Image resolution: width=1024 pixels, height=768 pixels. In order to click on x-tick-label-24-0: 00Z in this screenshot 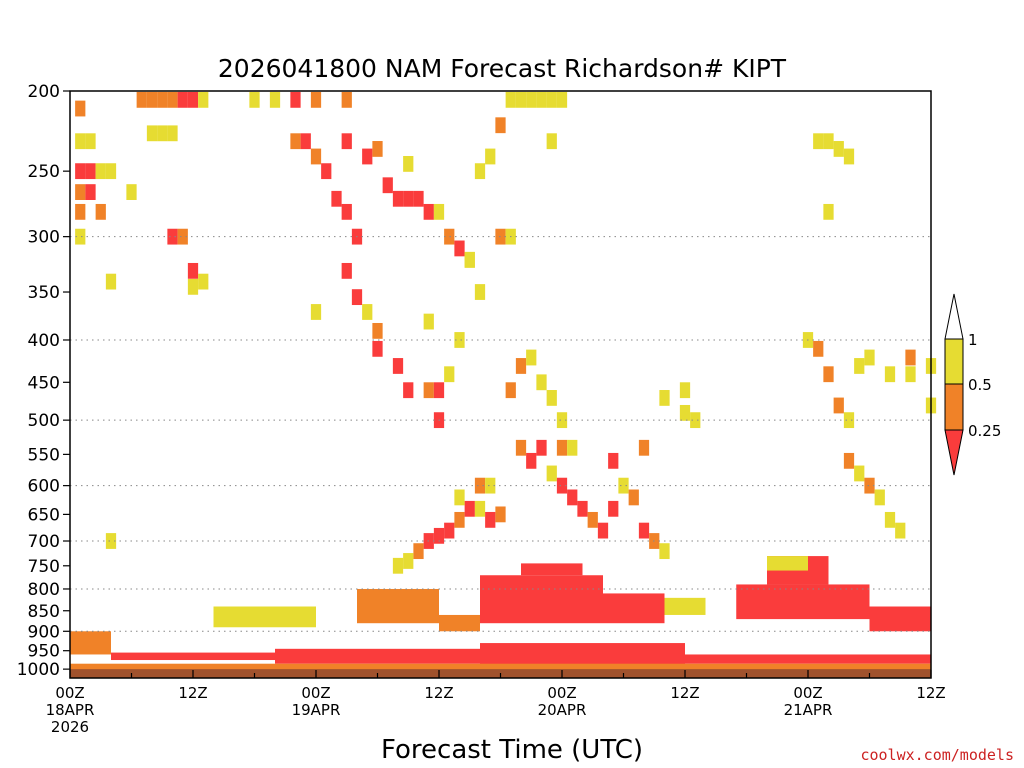, I will do `click(315, 693)`.